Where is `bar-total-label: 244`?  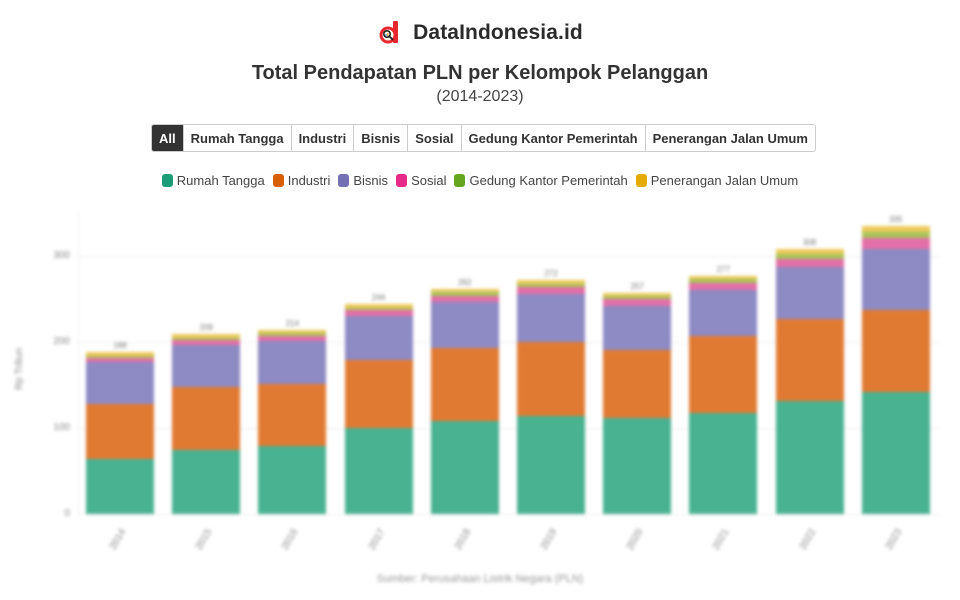
bar-total-label: 244 is located at coordinates (378, 298).